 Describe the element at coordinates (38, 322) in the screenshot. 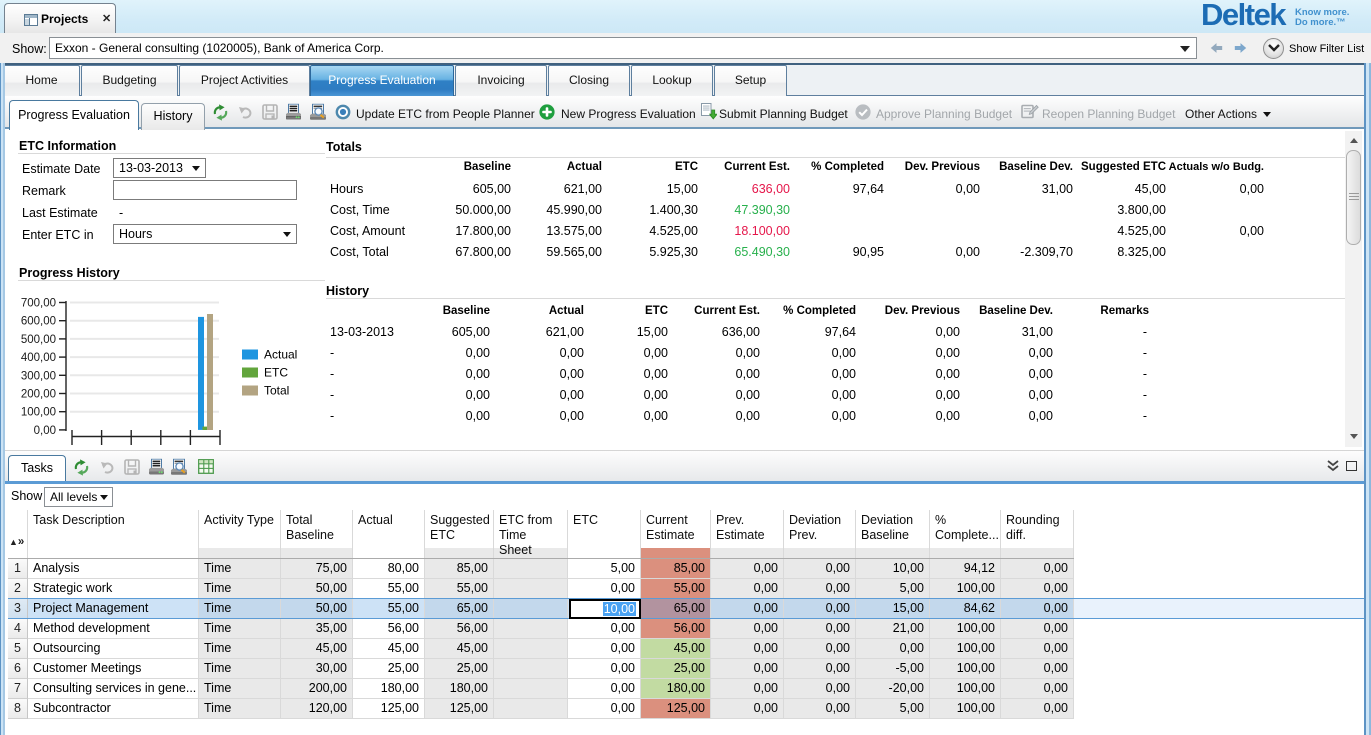

I see `svg-text: 600,00` at that location.